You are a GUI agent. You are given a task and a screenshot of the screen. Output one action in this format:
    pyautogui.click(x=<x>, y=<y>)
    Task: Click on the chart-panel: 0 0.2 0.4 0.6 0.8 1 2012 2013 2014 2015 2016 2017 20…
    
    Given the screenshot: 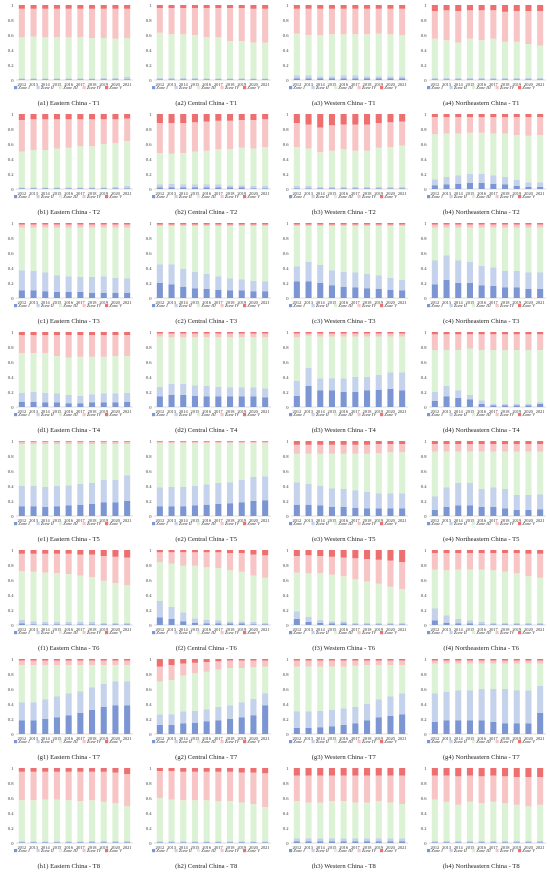 What is the action you would take?
    pyautogui.click(x=69, y=272)
    